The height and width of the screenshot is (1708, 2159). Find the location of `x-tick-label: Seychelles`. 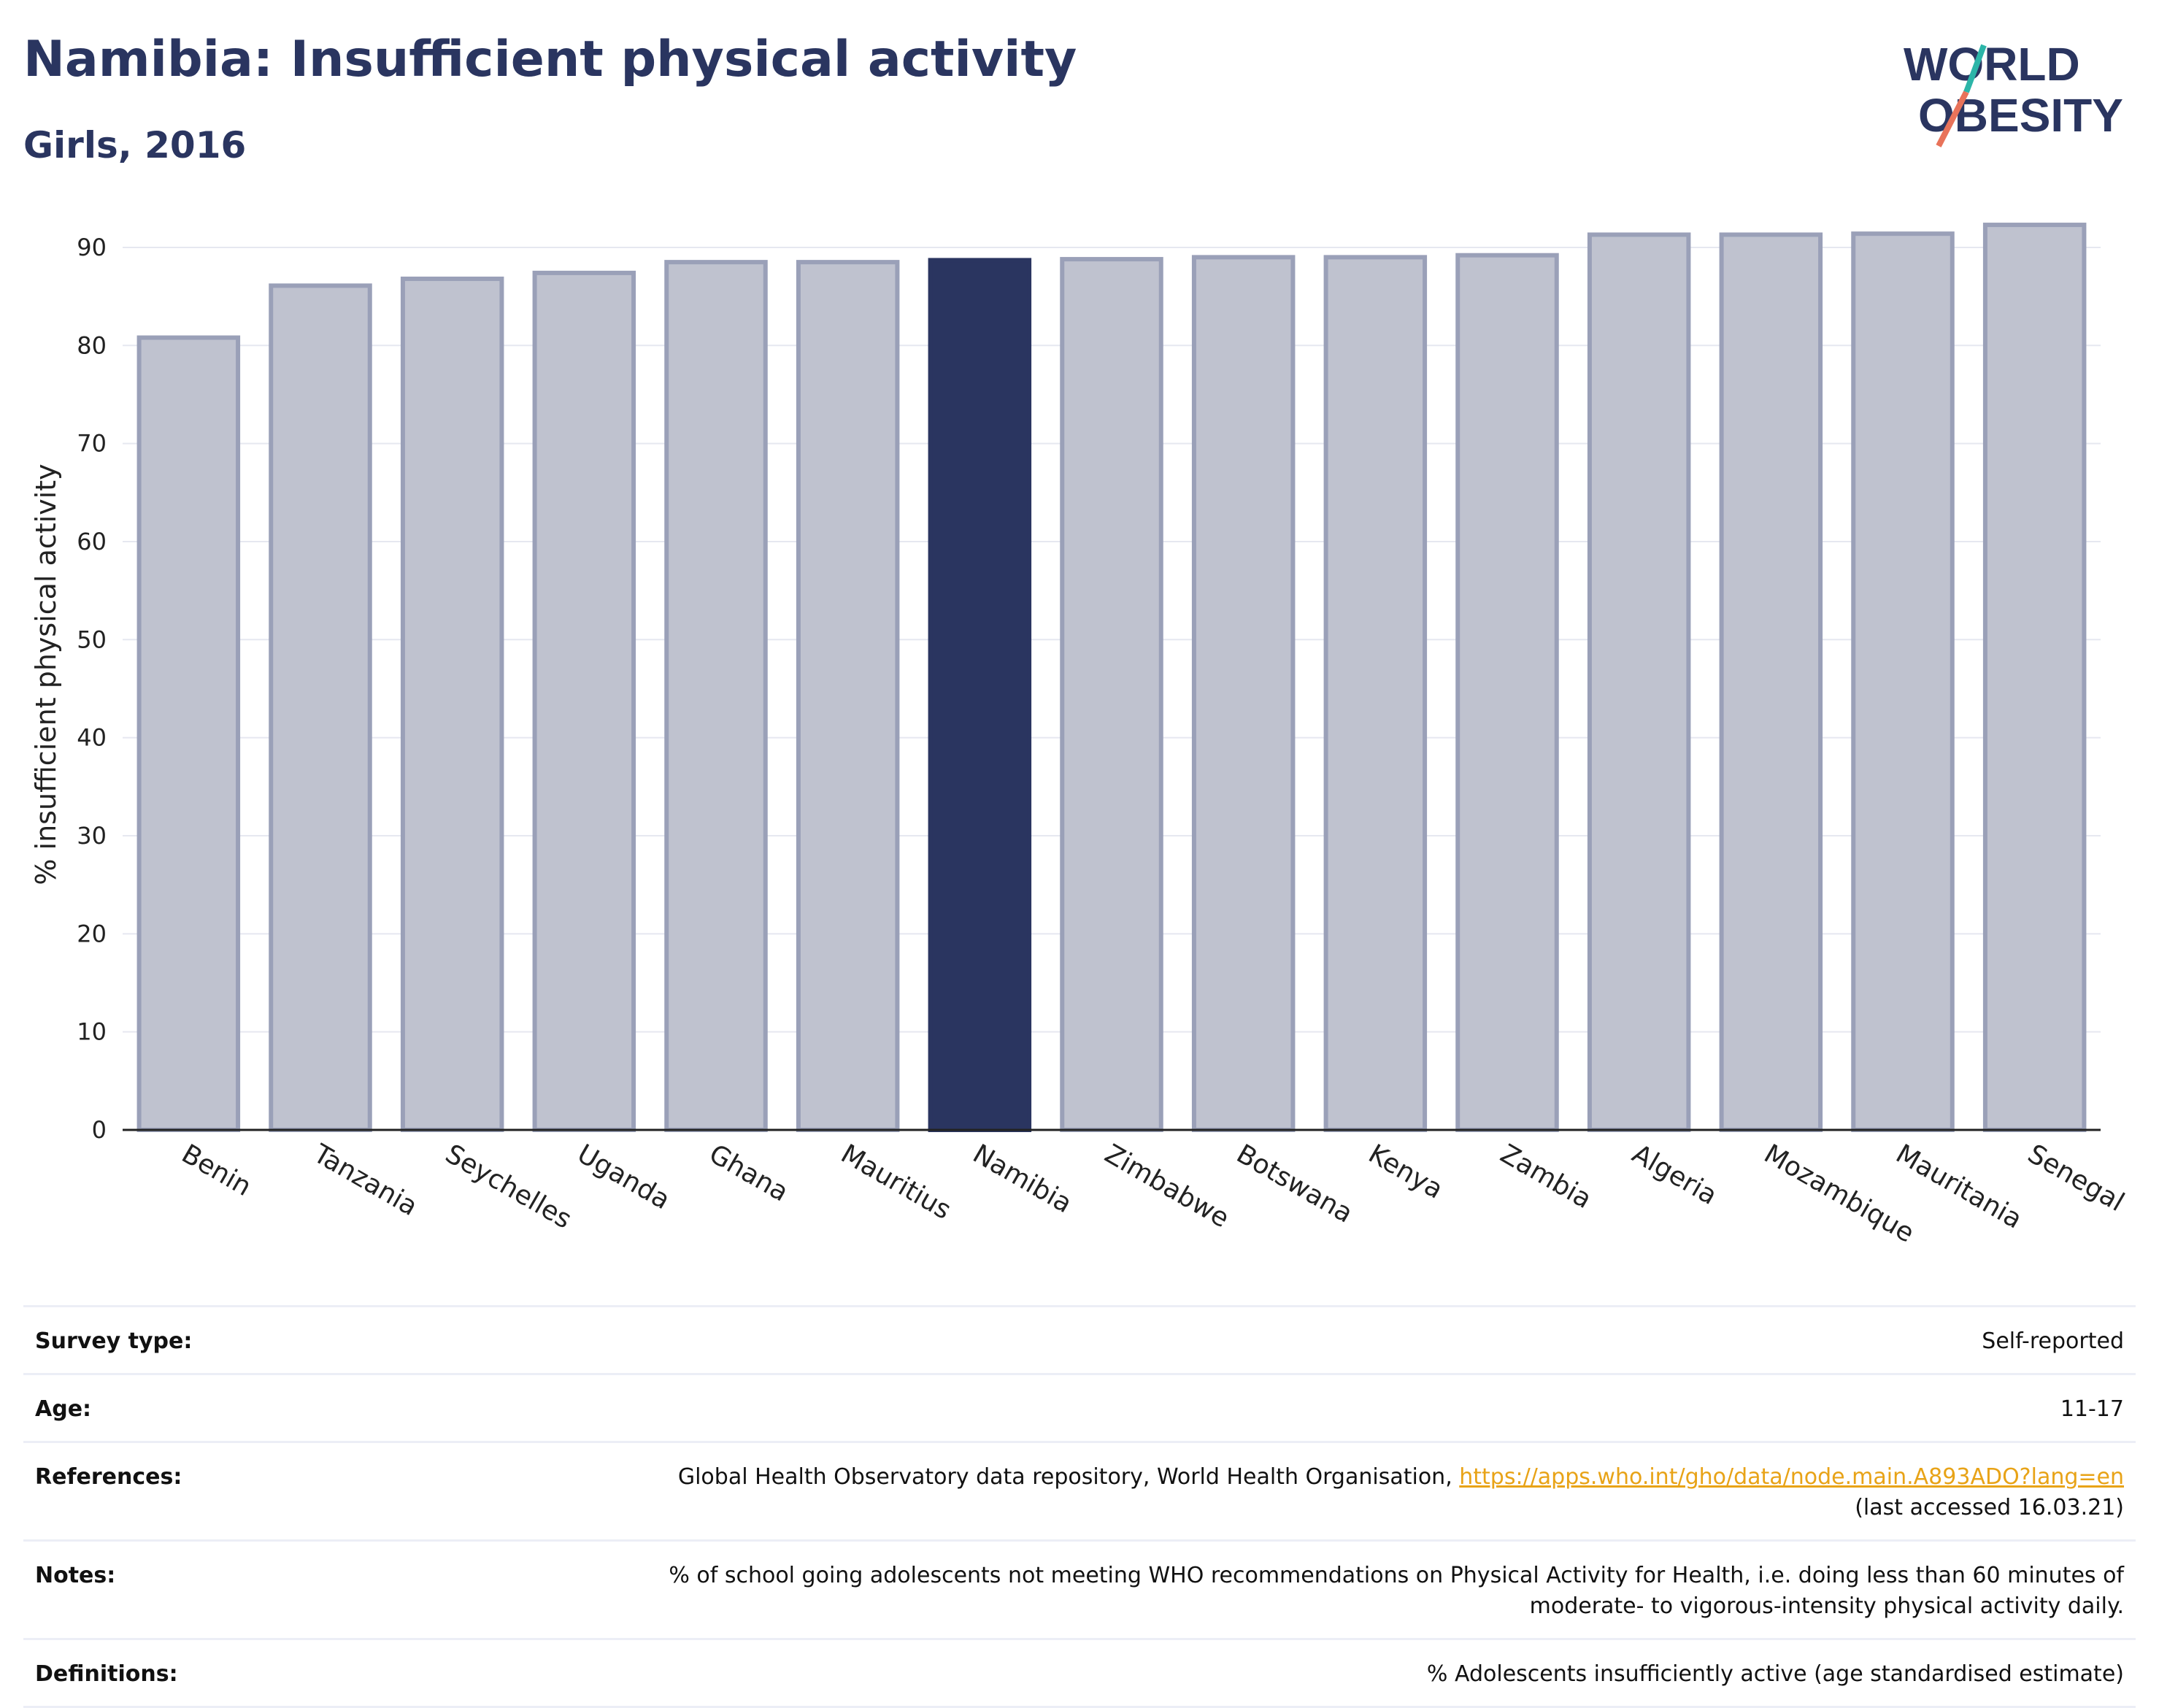

x-tick-label: Seychelles is located at coordinates (508, 1186).